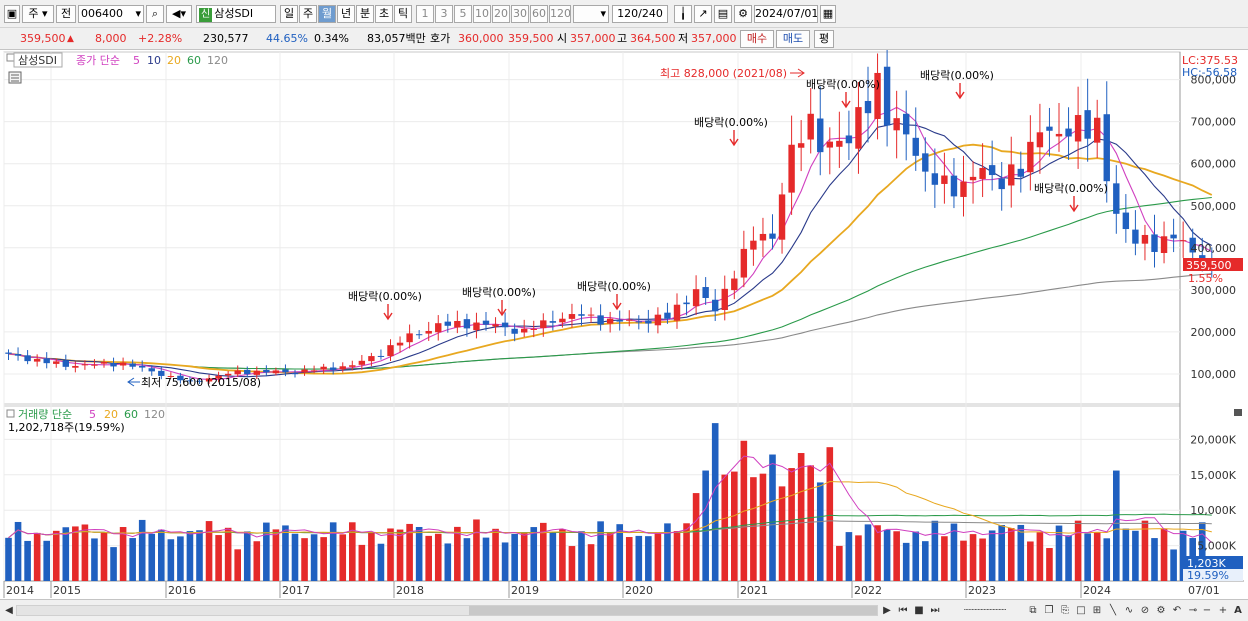 This screenshot has height=621, width=1248. Describe the element at coordinates (447, 610) in the screenshot. I see `horizontal-scrollbar` at that location.